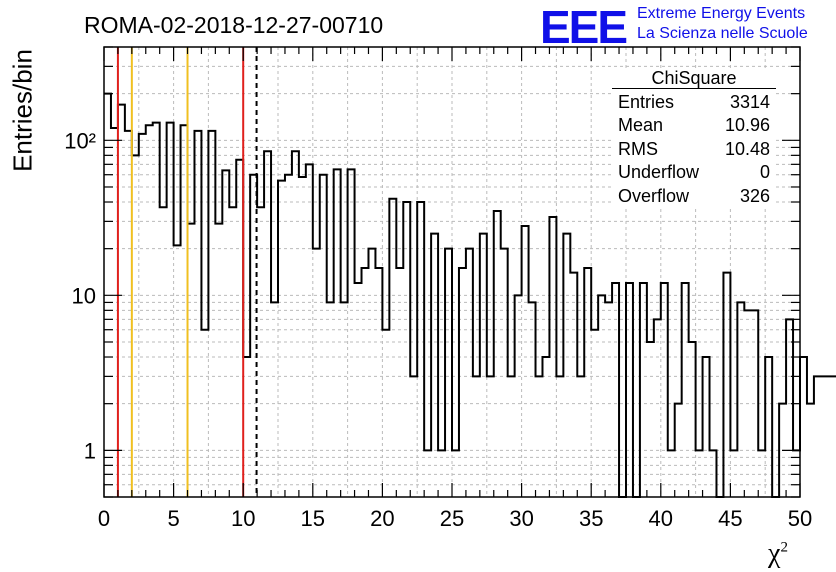 This screenshot has height=572, width=836. I want to click on stats-row-entries: Entries 3314, so click(694, 102).